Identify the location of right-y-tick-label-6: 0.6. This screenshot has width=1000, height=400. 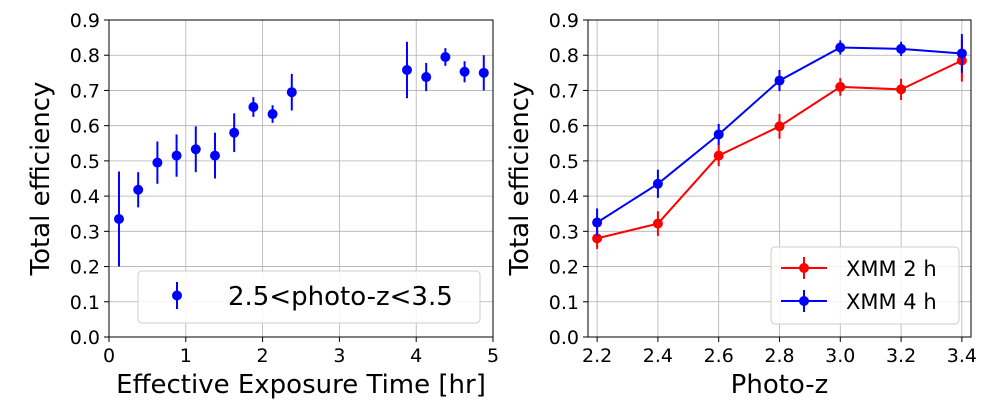
(564, 127).